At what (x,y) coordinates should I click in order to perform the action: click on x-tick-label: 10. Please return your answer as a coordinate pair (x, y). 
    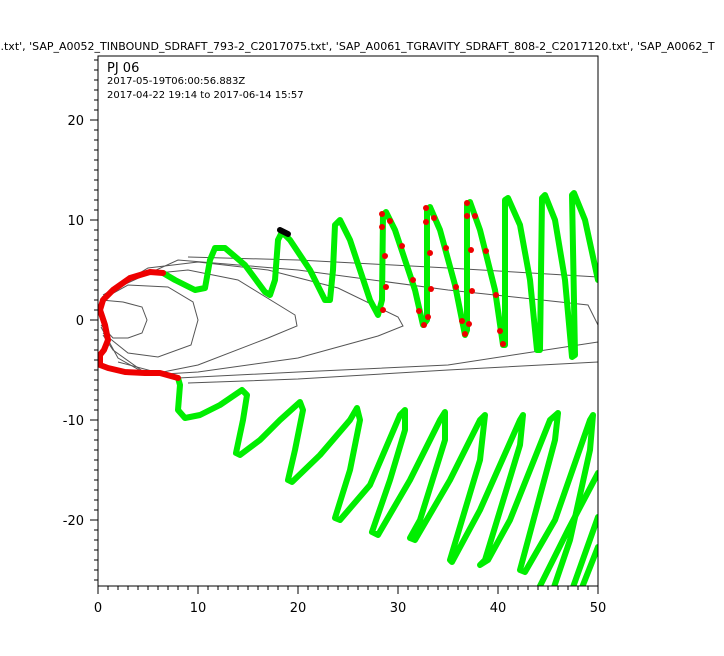
    Looking at the image, I should click on (198, 608).